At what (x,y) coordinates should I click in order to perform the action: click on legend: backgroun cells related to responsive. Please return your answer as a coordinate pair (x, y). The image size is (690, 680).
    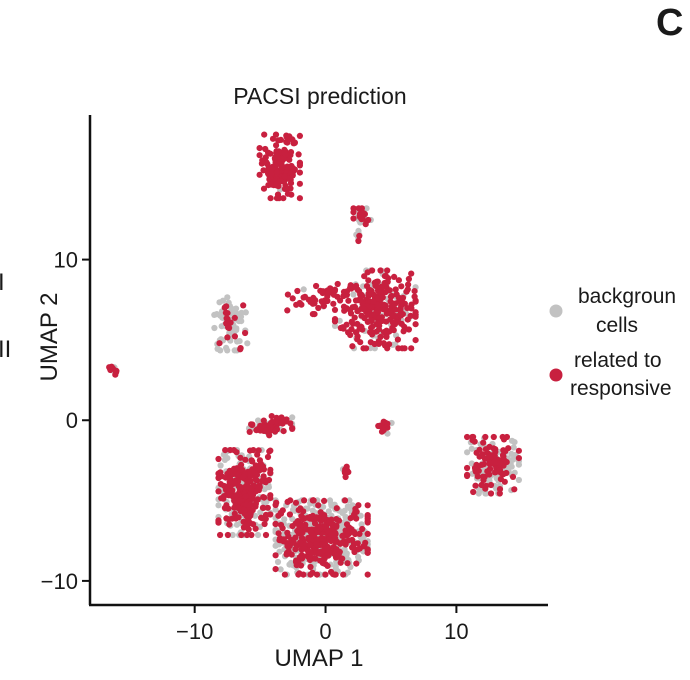
    Looking at the image, I should click on (612, 342).